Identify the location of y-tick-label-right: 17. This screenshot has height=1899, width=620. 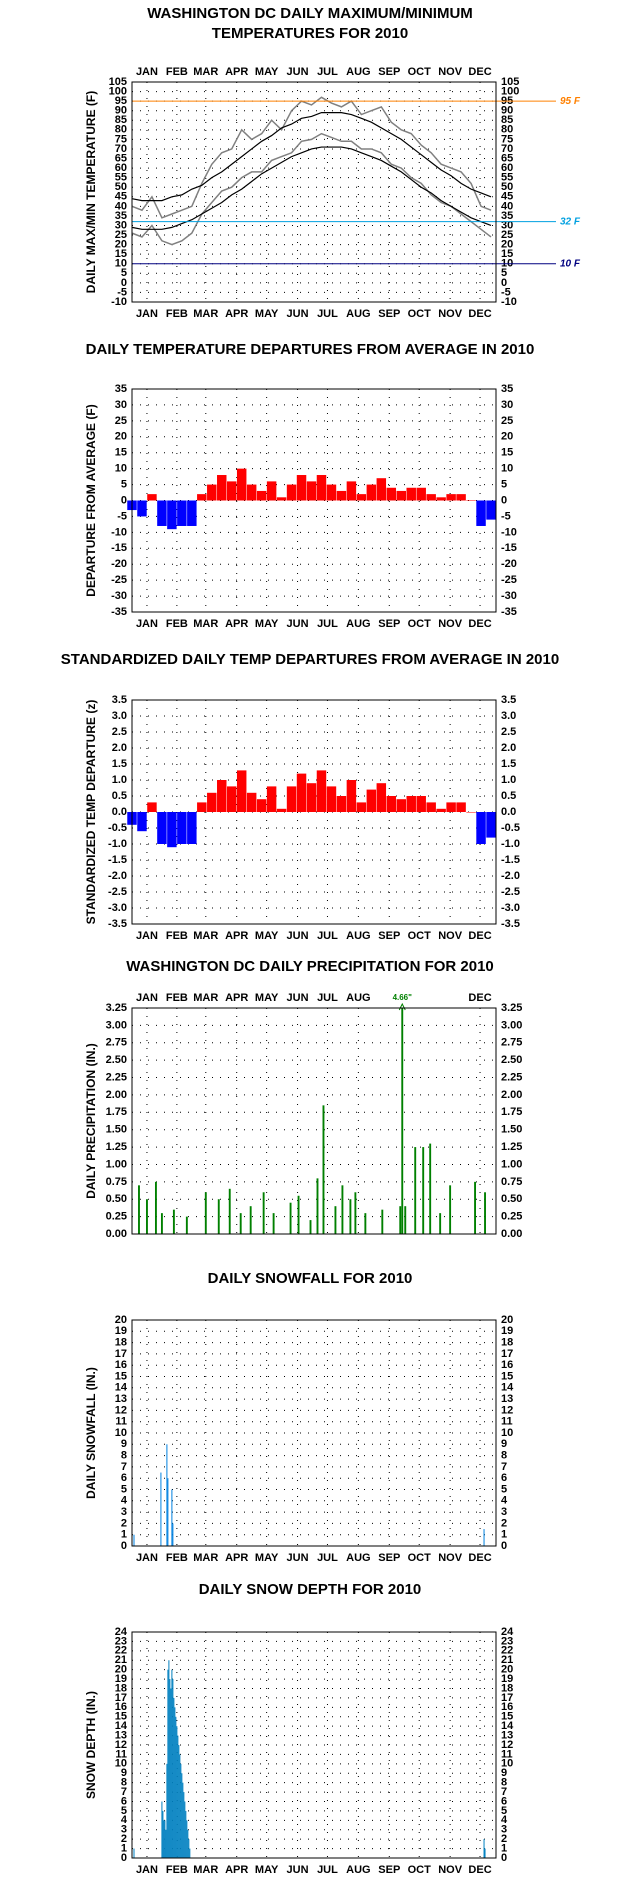
(507, 1354).